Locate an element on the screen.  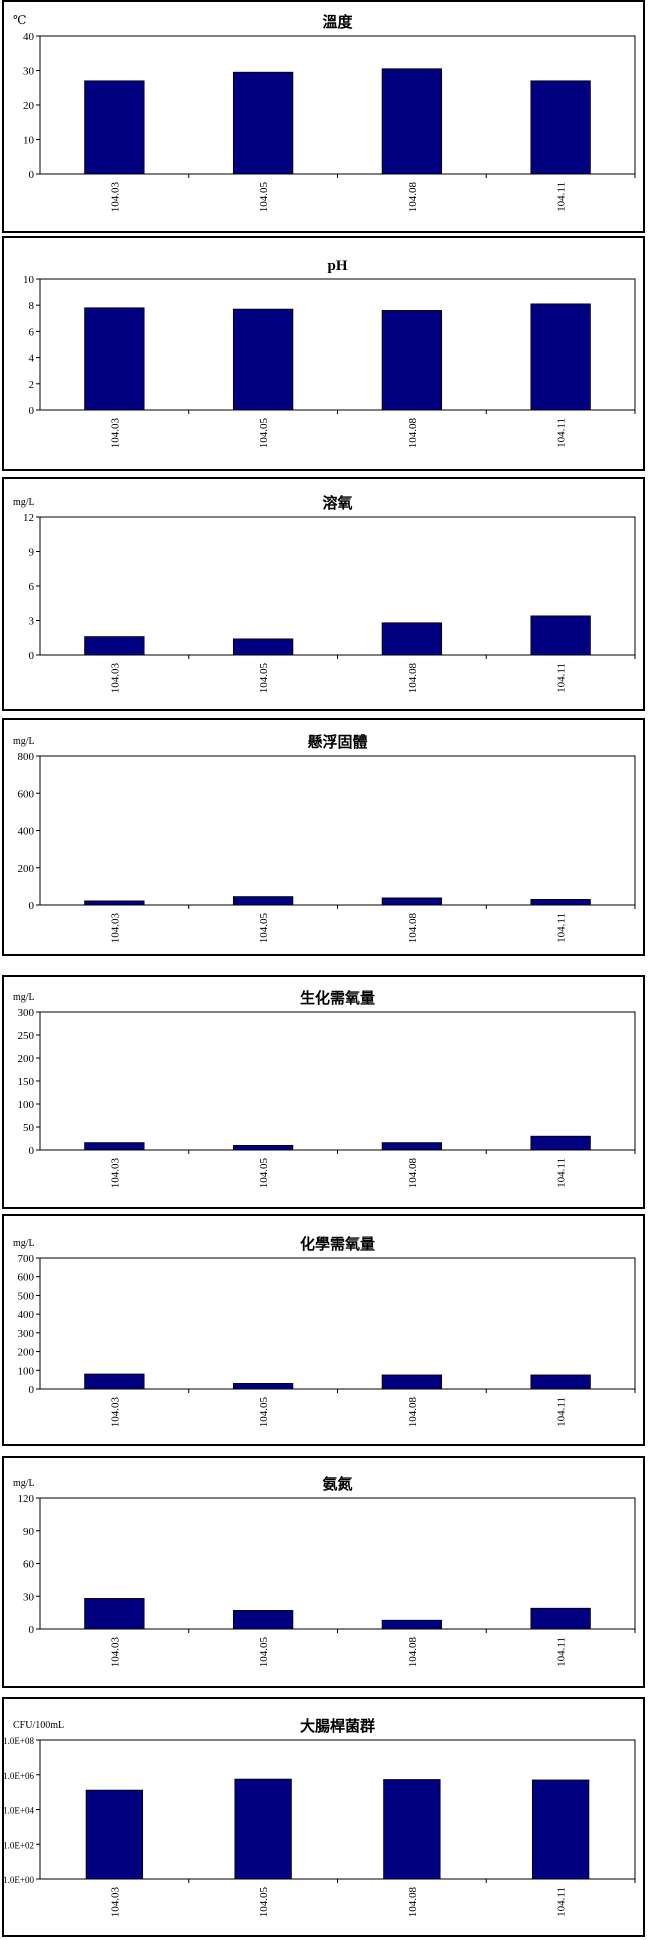
y-tick-label: 90 is located at coordinates (29, 1532).